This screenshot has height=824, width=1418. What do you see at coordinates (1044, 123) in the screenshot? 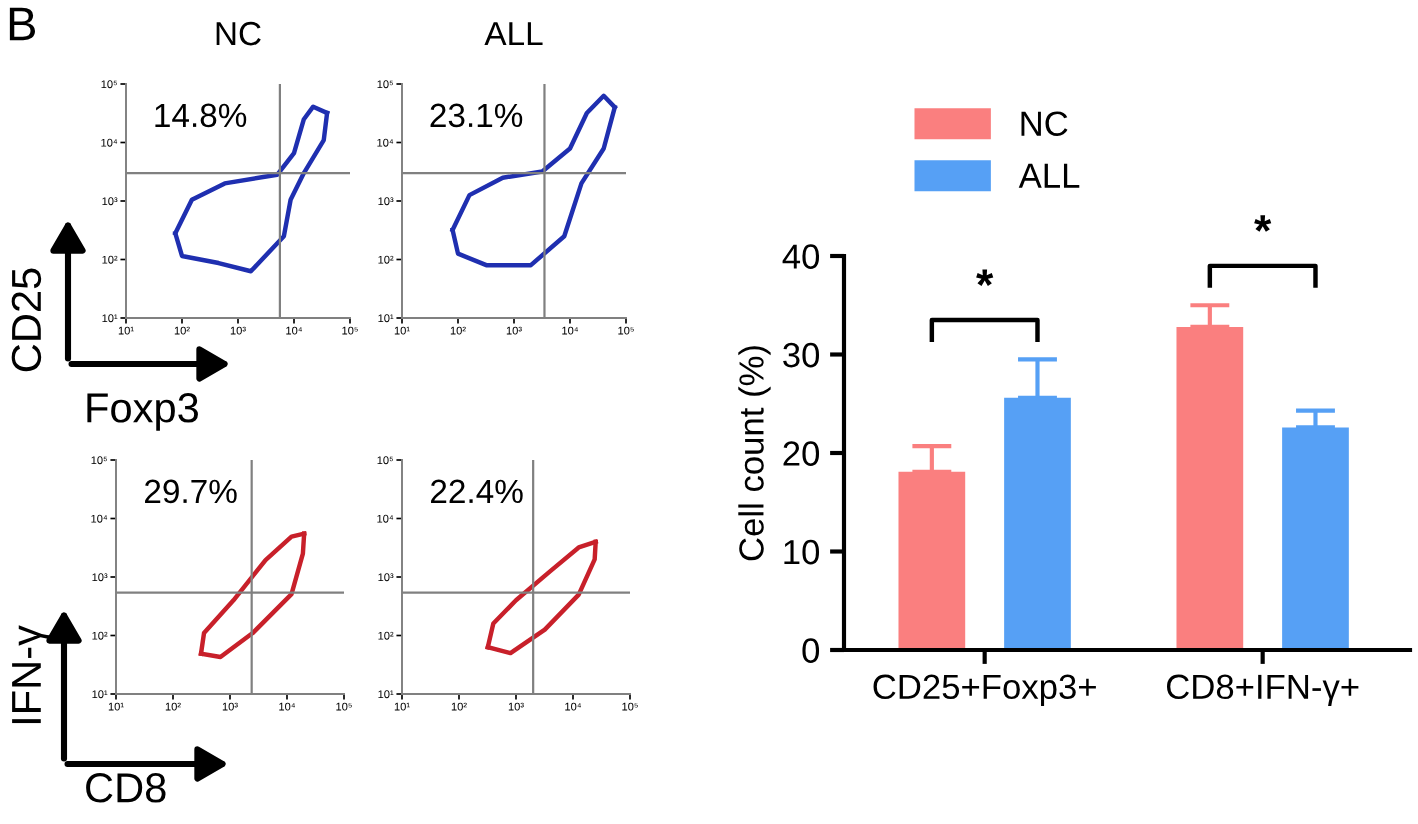
I see `legend-label: NC` at bounding box center [1044, 123].